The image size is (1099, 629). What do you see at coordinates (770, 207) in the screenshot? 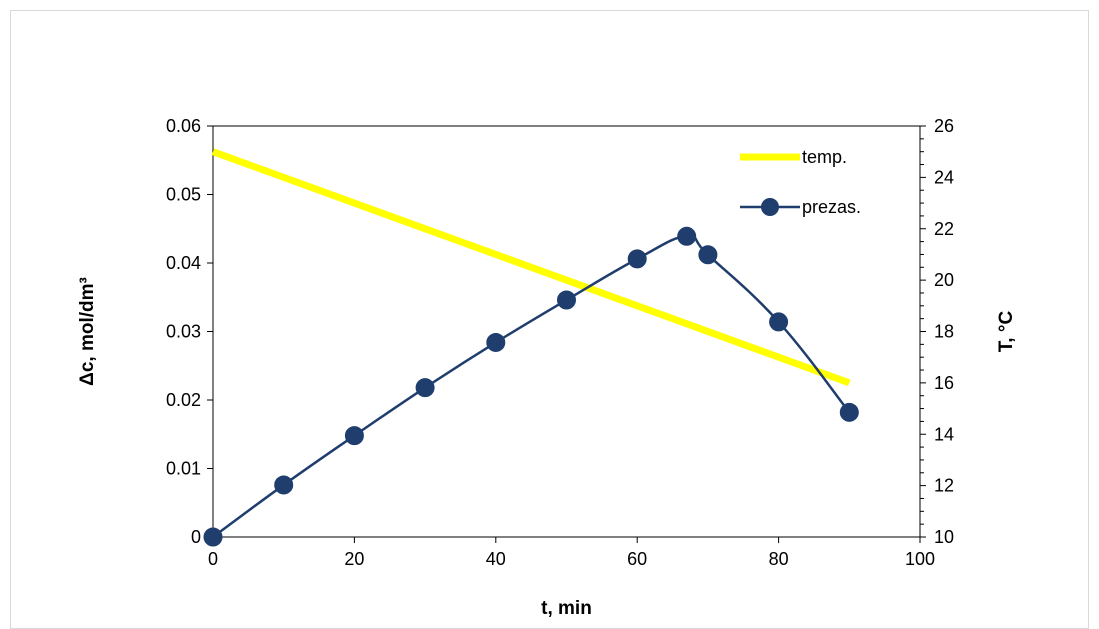
I see `legend-marker-prezas` at bounding box center [770, 207].